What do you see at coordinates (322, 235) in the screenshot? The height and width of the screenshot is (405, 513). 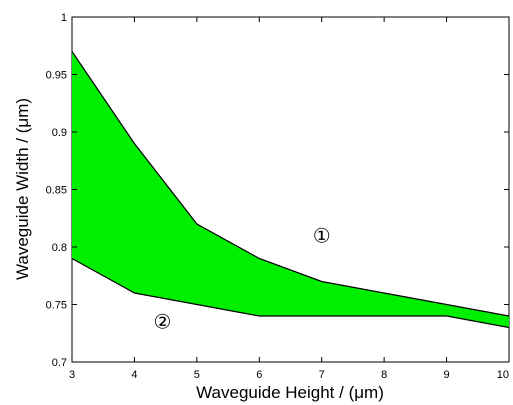 I see `region-annotation-1: ①` at bounding box center [322, 235].